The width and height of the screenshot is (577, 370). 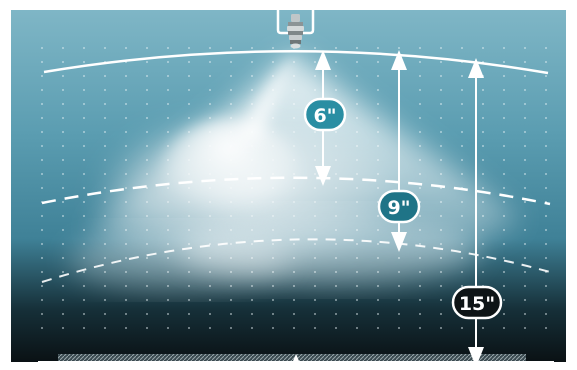 I want to click on badge-15-inch: 15", so click(x=477, y=302).